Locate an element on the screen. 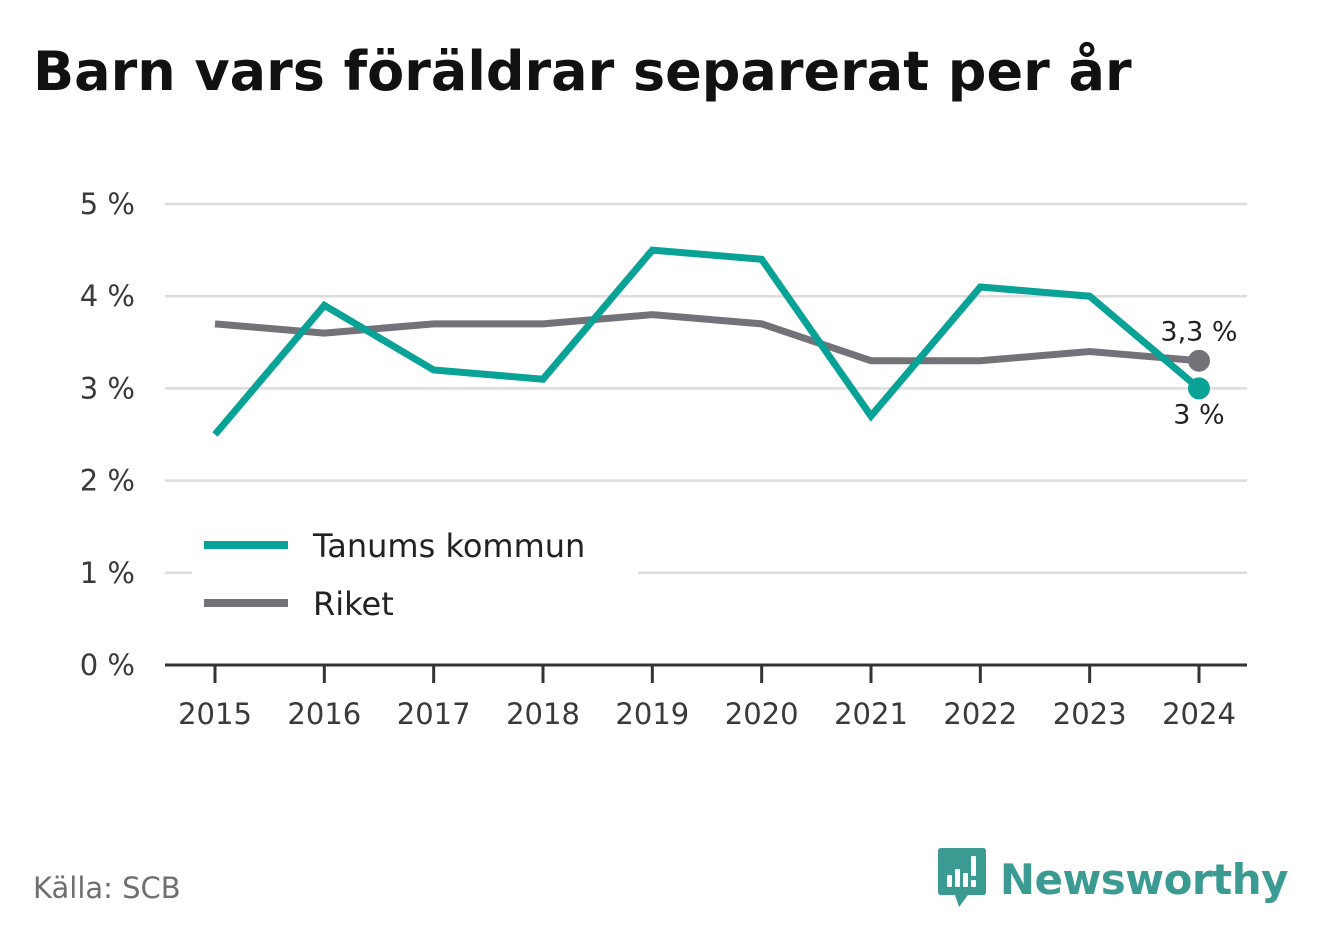 The width and height of the screenshot is (1322, 939). y-tick-label: 0 % is located at coordinates (107, 665).